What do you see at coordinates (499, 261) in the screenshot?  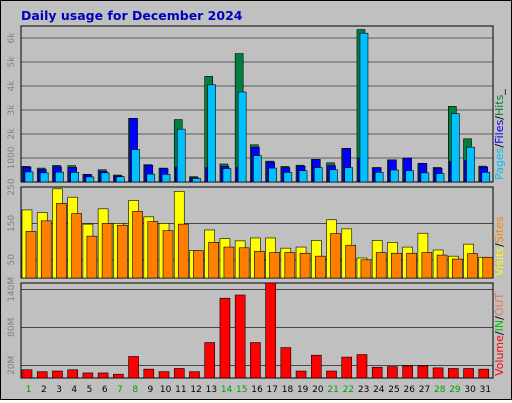 I see `legend-entry: Visits` at bounding box center [499, 261].